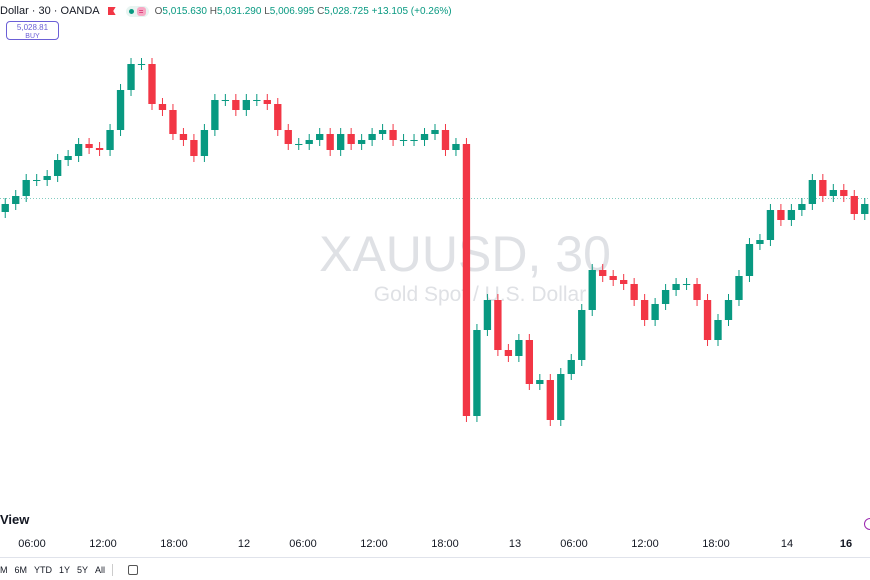 Image resolution: width=870 pixels, height=580 pixels. What do you see at coordinates (141, 11) in the screenshot?
I see `equals-icon: =` at bounding box center [141, 11].